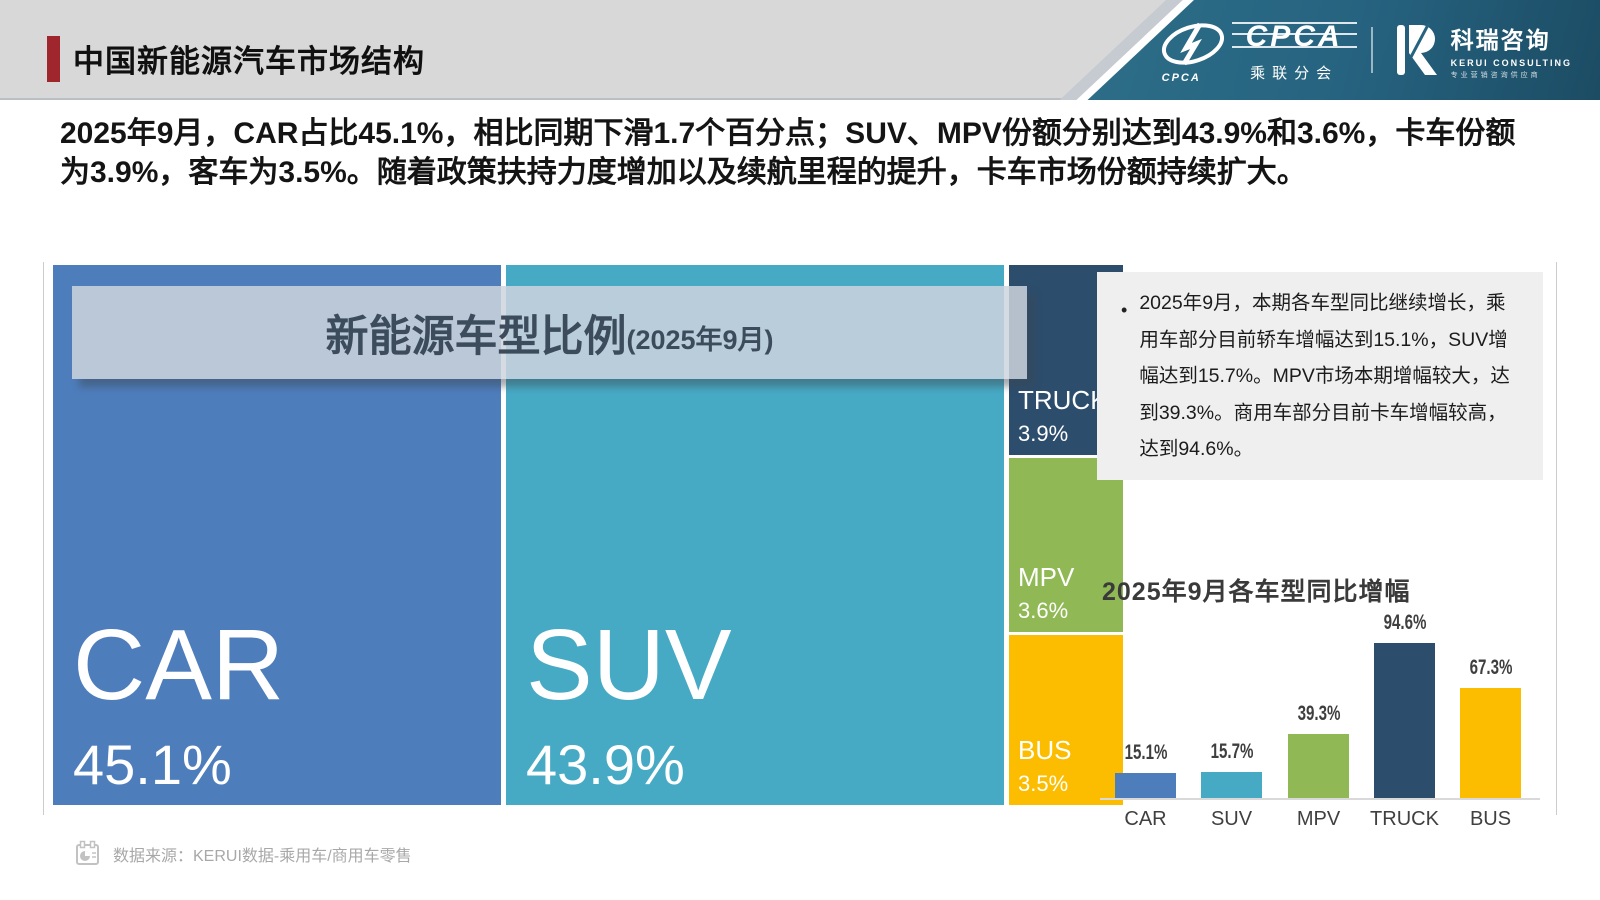  Describe the element at coordinates (53, 59) in the screenshot. I see `title-accent-bar` at that location.